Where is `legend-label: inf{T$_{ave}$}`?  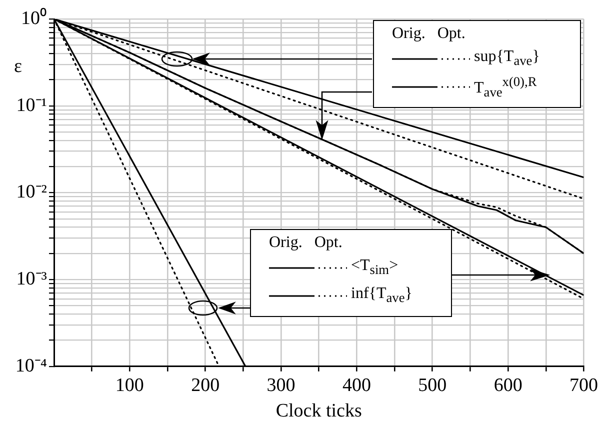 legend-label: inf{T$_{ave}$} is located at coordinates (381, 296).